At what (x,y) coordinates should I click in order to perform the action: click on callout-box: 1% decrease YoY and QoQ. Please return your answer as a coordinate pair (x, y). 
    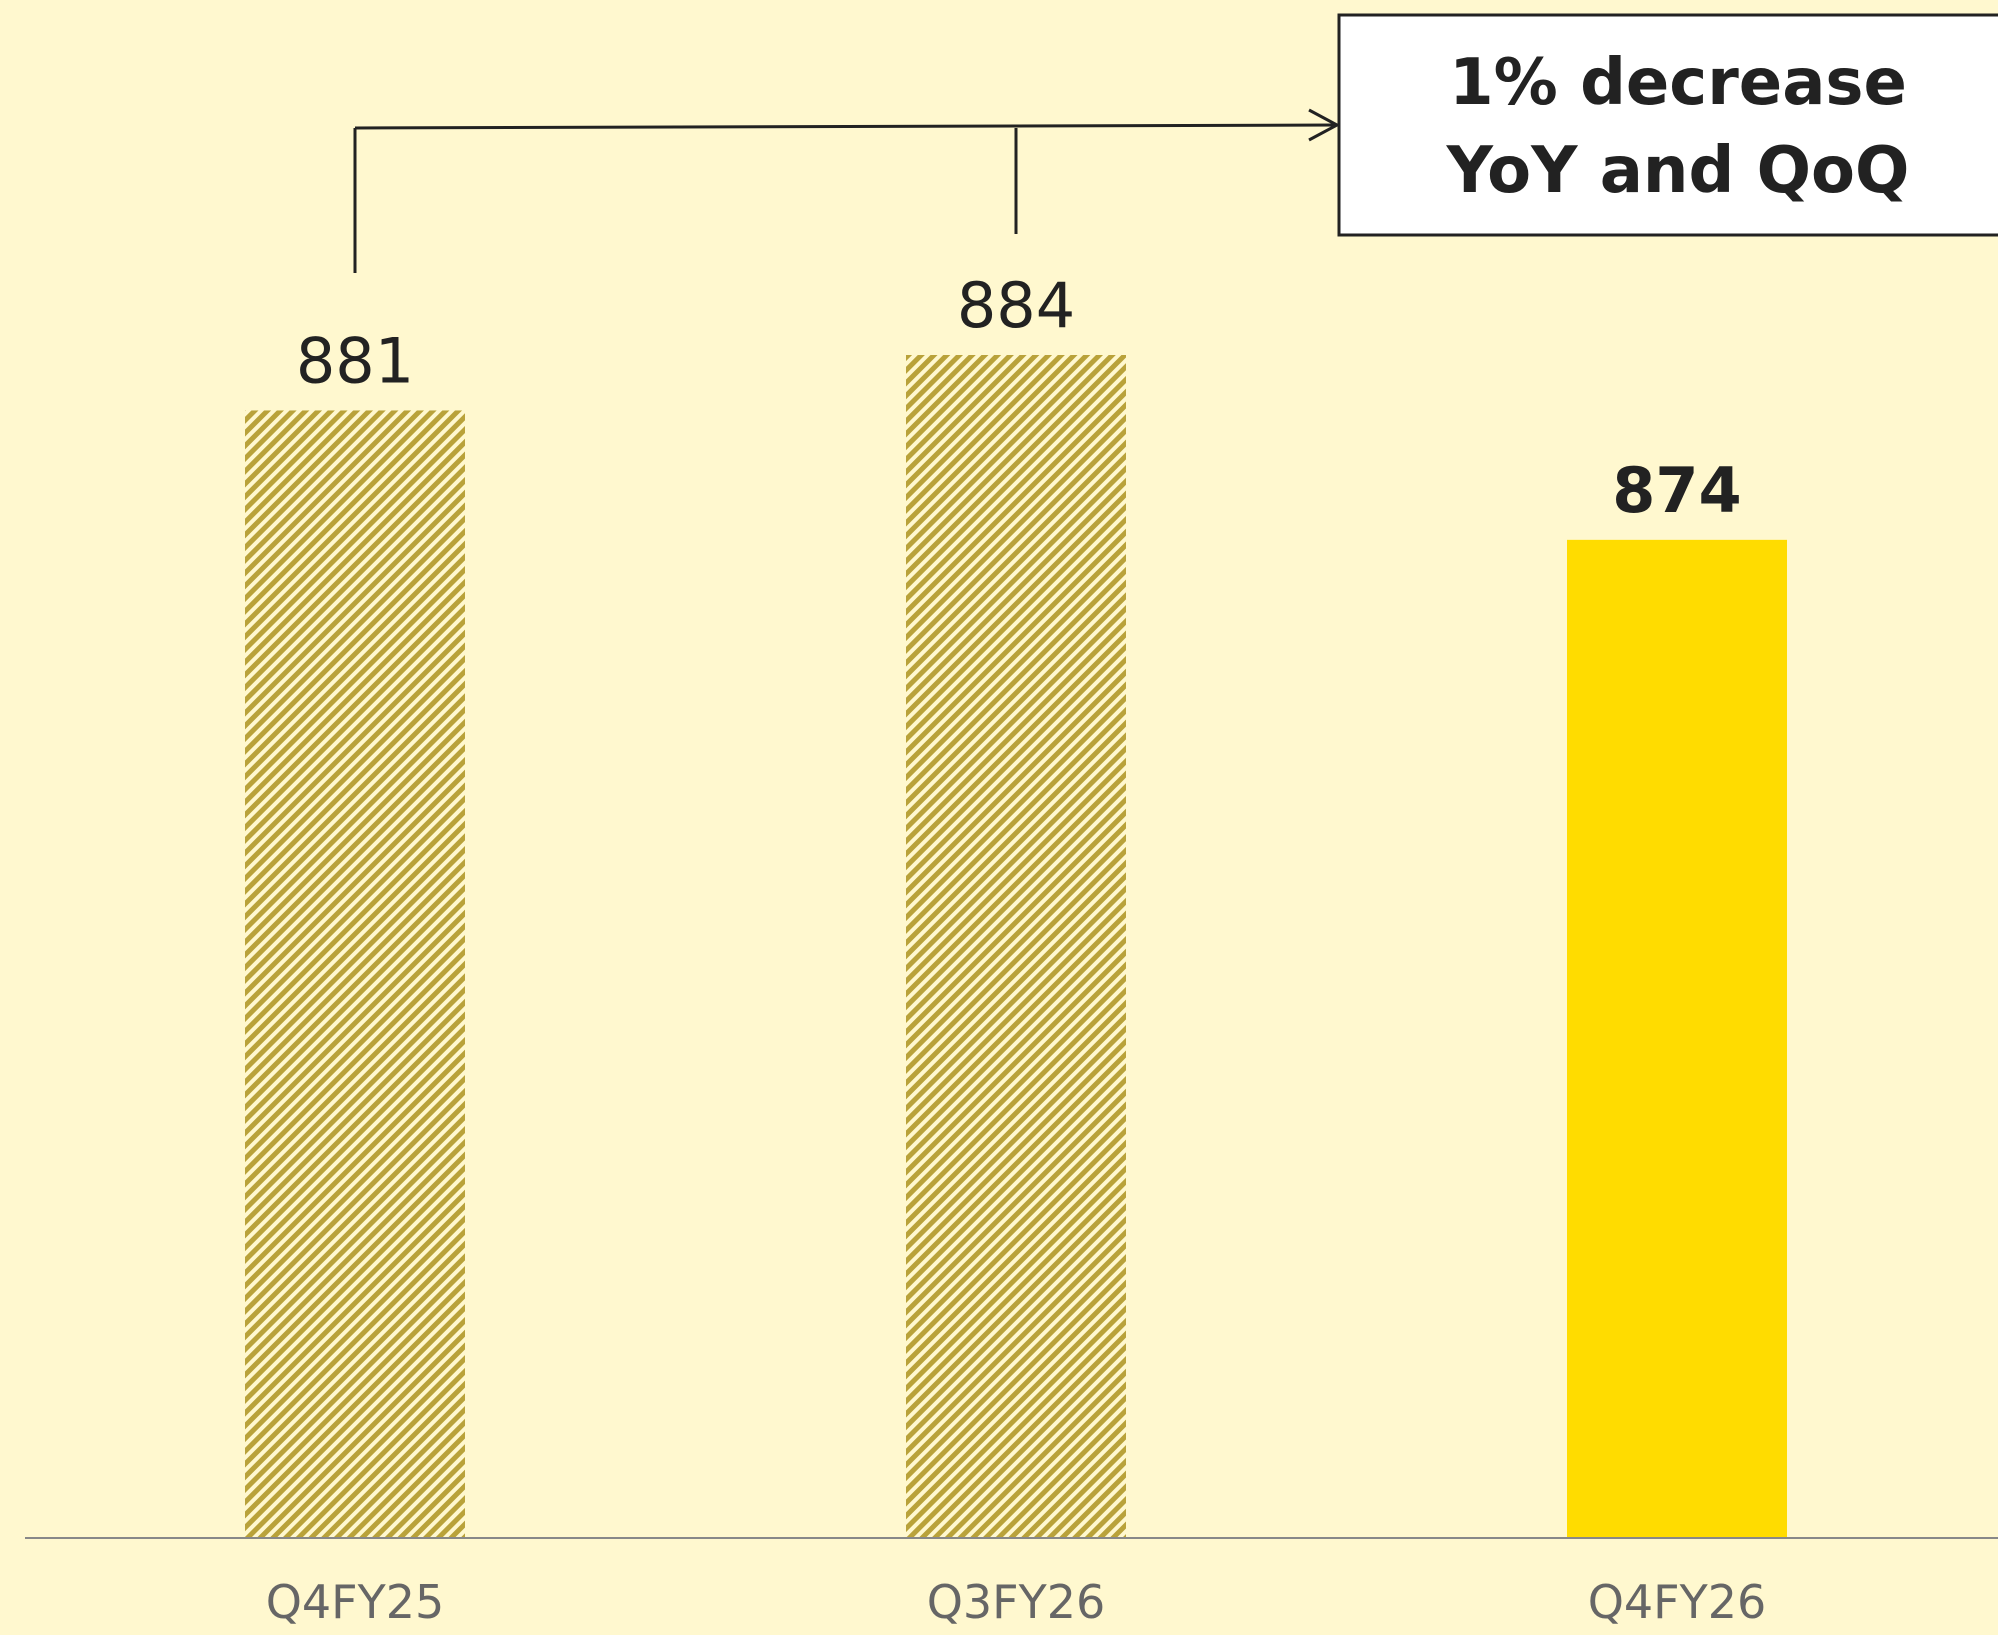
    Looking at the image, I should click on (1667, 125).